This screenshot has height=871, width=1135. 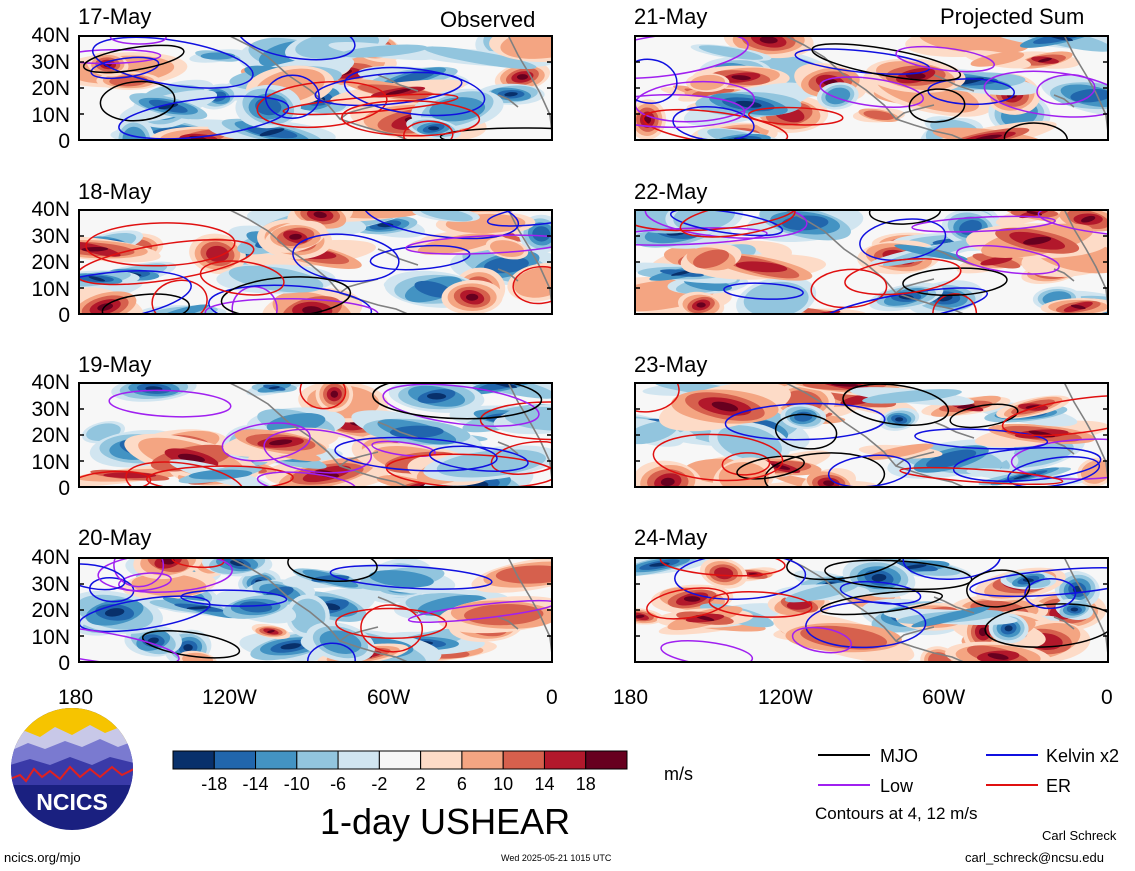 I want to click on colorbar-tick-label: -14, so click(x=255, y=784).